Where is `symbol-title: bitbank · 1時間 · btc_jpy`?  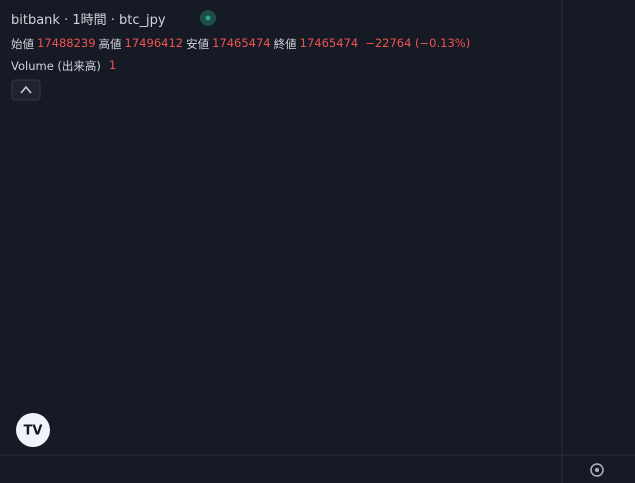
symbol-title: bitbank · 1時間 · btc_jpy is located at coordinates (88, 20).